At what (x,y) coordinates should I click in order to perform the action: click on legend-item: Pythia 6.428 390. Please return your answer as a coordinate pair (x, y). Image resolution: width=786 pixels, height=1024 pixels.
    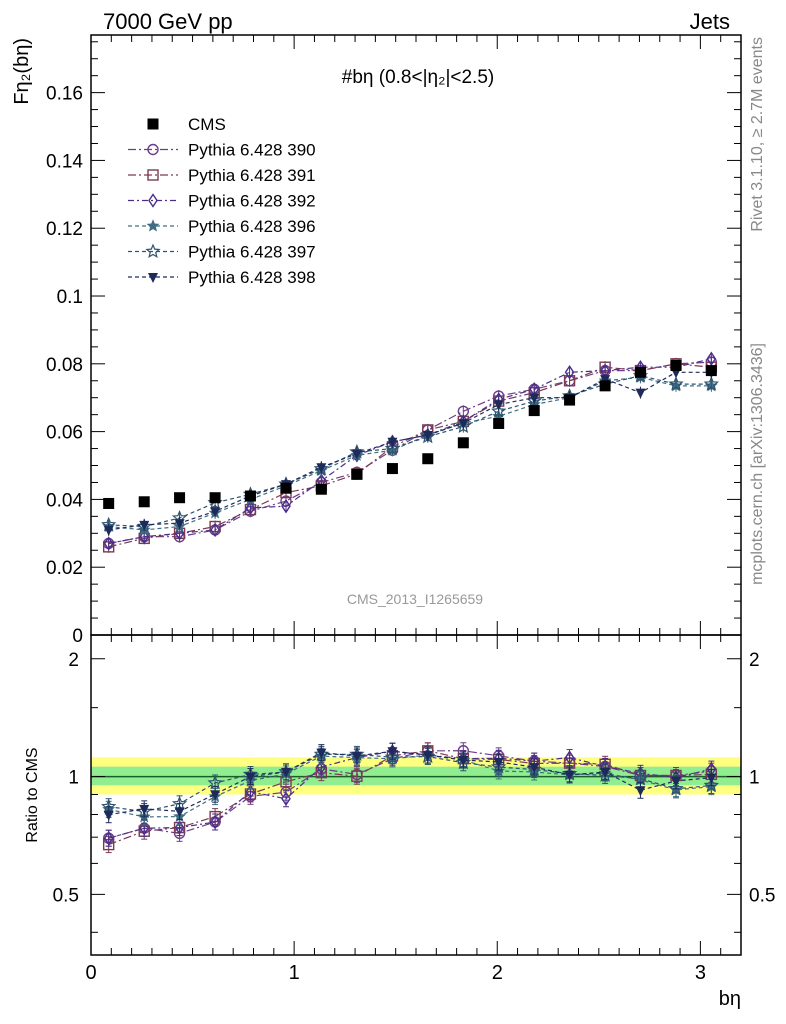
    Looking at the image, I should click on (222, 150).